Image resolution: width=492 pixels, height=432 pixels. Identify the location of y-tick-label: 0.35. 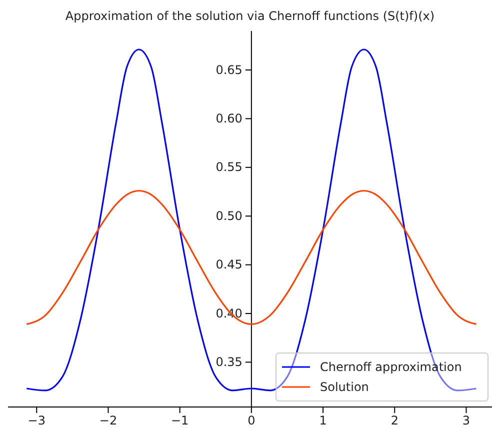
(229, 362).